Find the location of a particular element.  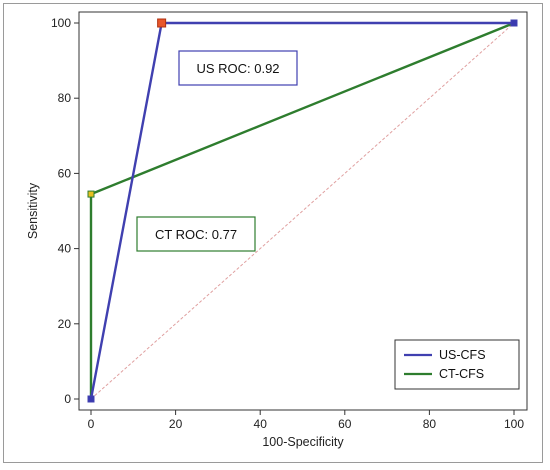

annotation-label: US ROC: 0.92 is located at coordinates (237, 68).